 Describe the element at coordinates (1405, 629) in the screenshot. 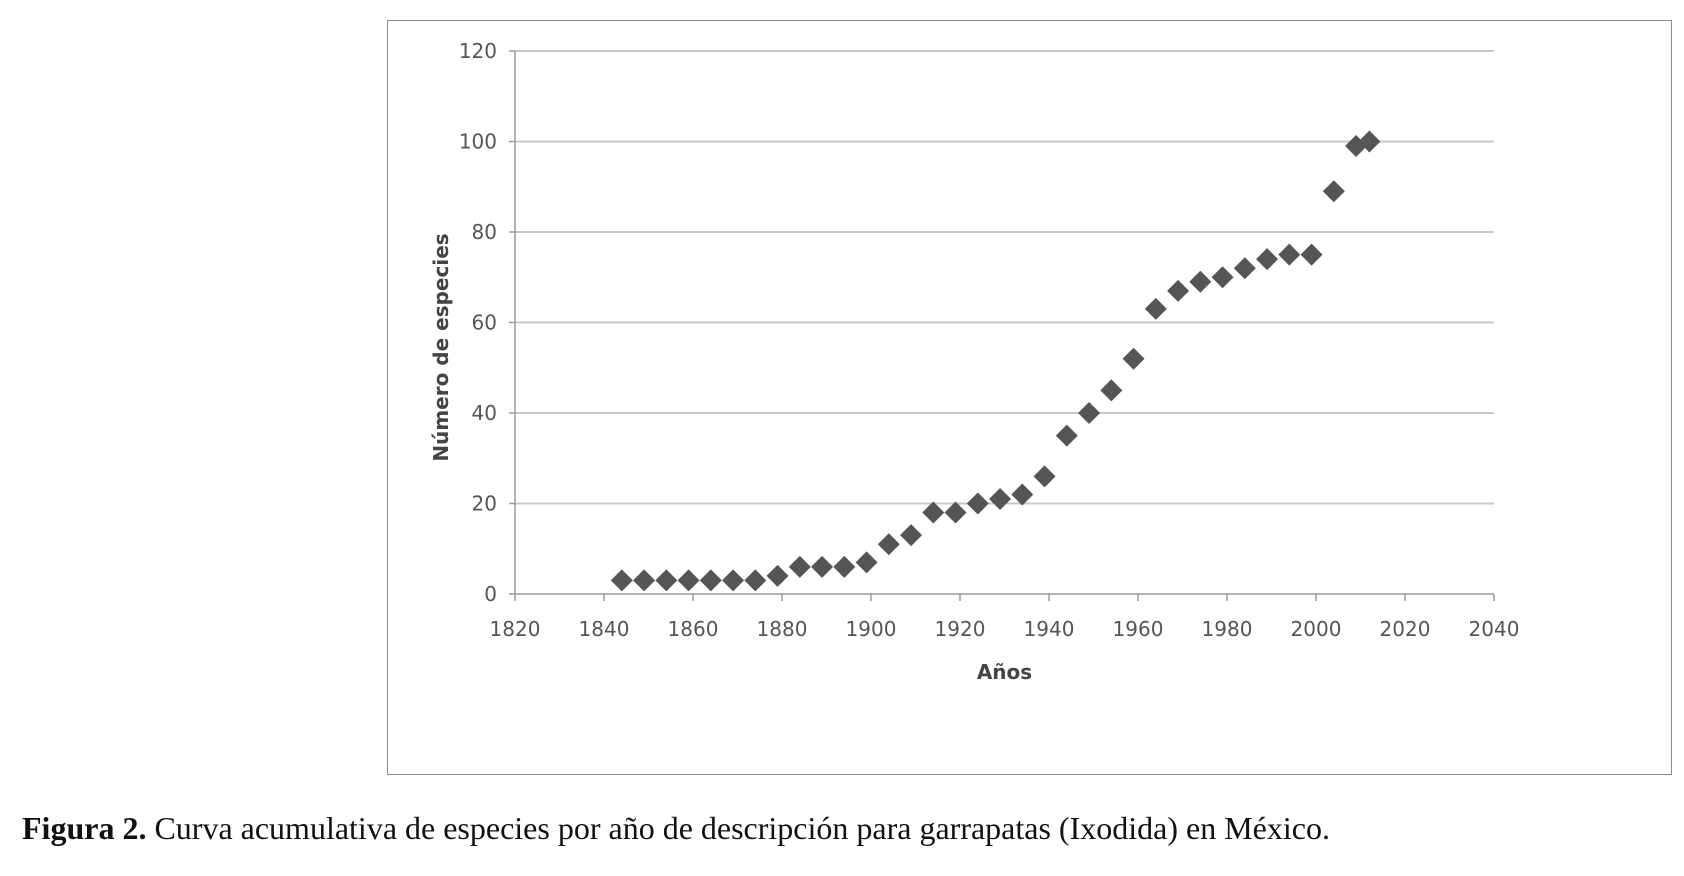

I see `x-tick-label: 2020` at that location.